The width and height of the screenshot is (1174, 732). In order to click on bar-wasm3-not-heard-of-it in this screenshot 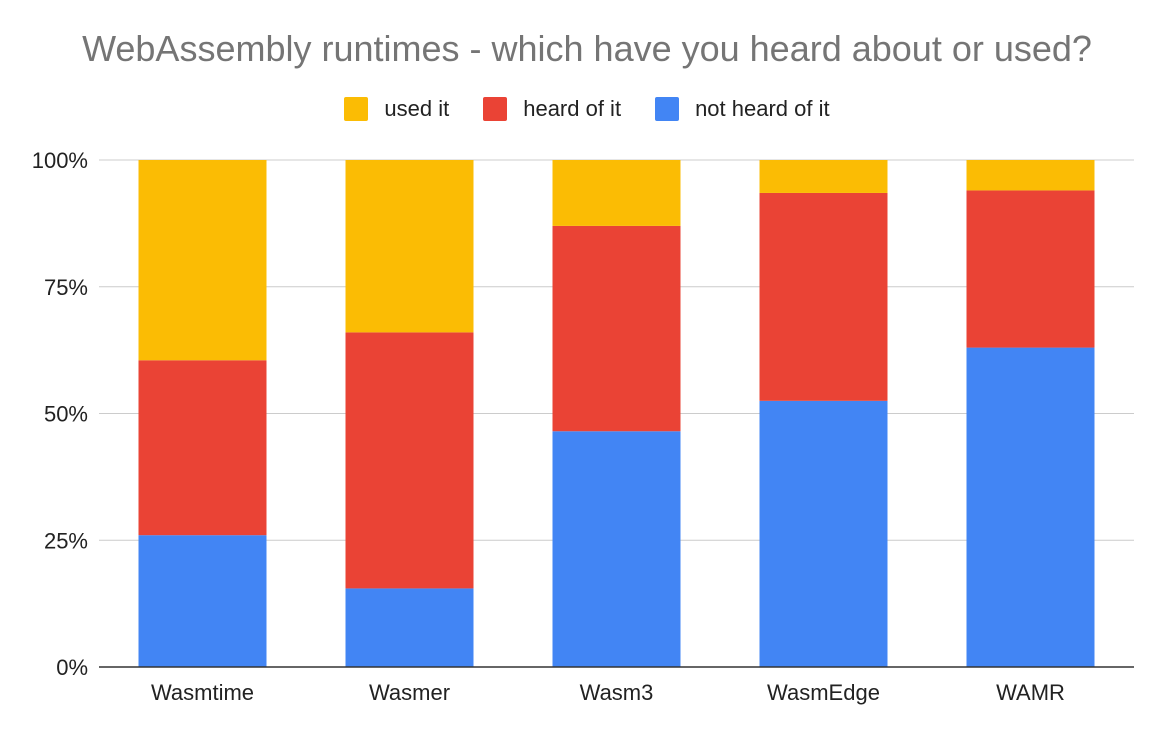, I will do `click(616, 549)`.